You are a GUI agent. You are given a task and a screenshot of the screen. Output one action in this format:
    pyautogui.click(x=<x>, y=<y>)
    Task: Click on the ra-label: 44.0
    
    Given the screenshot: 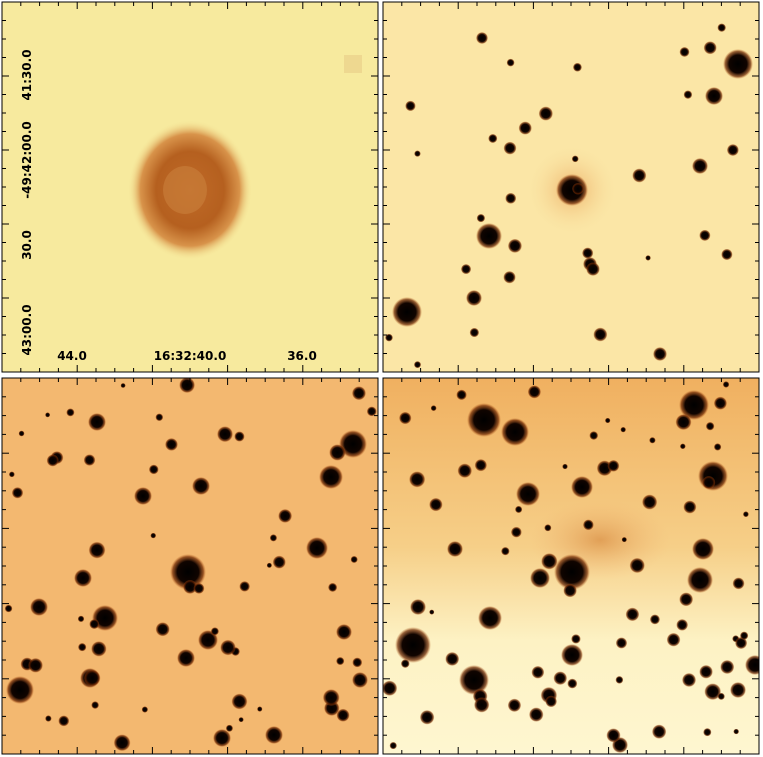 What is the action you would take?
    pyautogui.click(x=72, y=356)
    